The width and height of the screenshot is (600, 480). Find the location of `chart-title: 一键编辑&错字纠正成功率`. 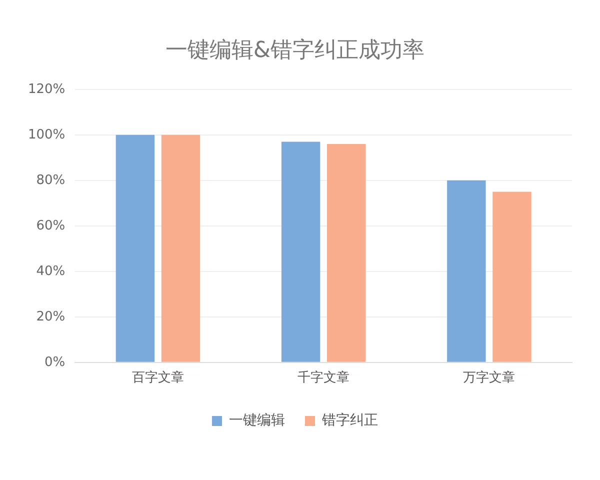

chart-title: 一键编辑&错字纠正成功率 is located at coordinates (295, 50).